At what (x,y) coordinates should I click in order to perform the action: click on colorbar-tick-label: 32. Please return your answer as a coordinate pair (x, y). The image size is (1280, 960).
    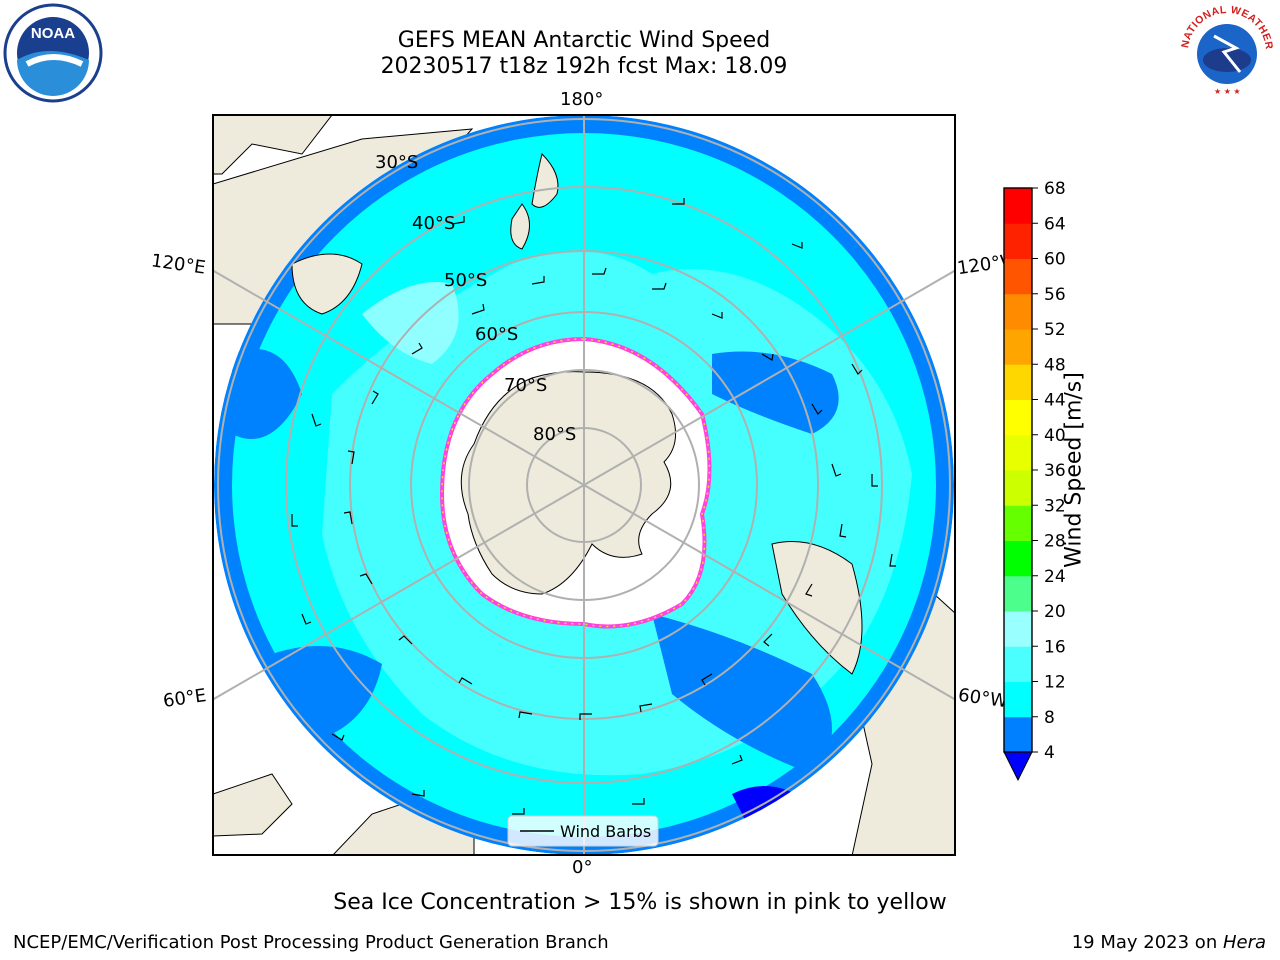
    Looking at the image, I should click on (1055, 506).